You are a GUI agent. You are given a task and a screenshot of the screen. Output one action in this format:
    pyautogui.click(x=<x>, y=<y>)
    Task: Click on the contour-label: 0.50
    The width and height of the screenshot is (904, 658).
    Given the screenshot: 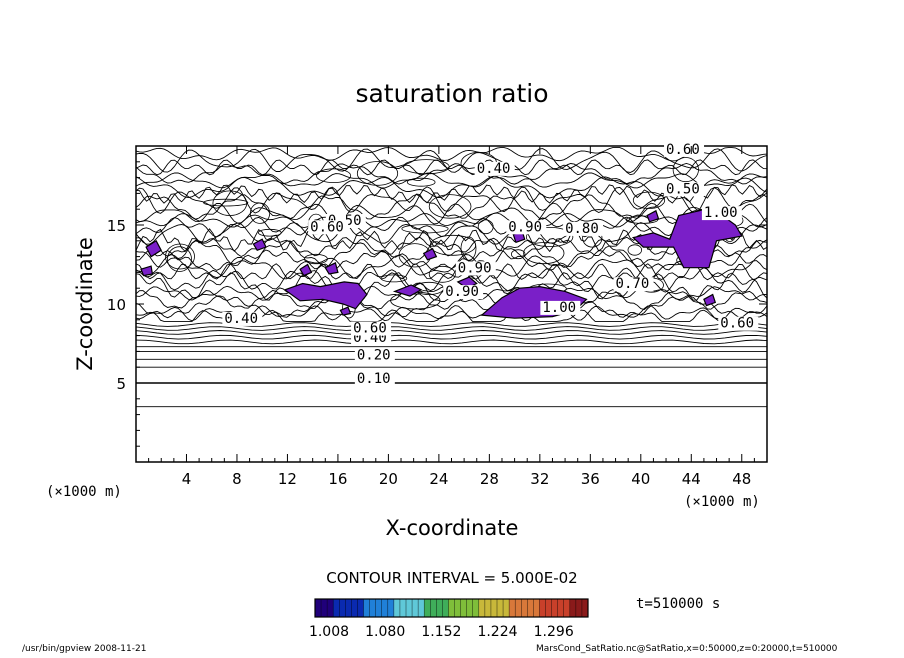 What is the action you would take?
    pyautogui.click(x=683, y=189)
    